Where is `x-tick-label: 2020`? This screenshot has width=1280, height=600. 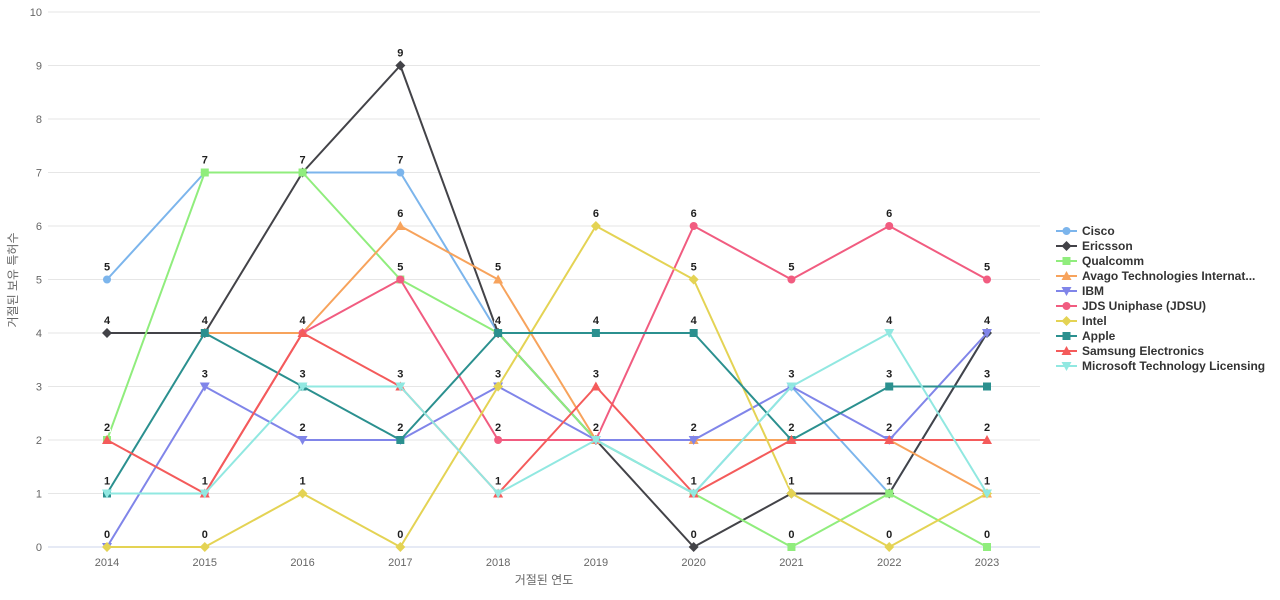
x-tick-label: 2020 is located at coordinates (693, 563).